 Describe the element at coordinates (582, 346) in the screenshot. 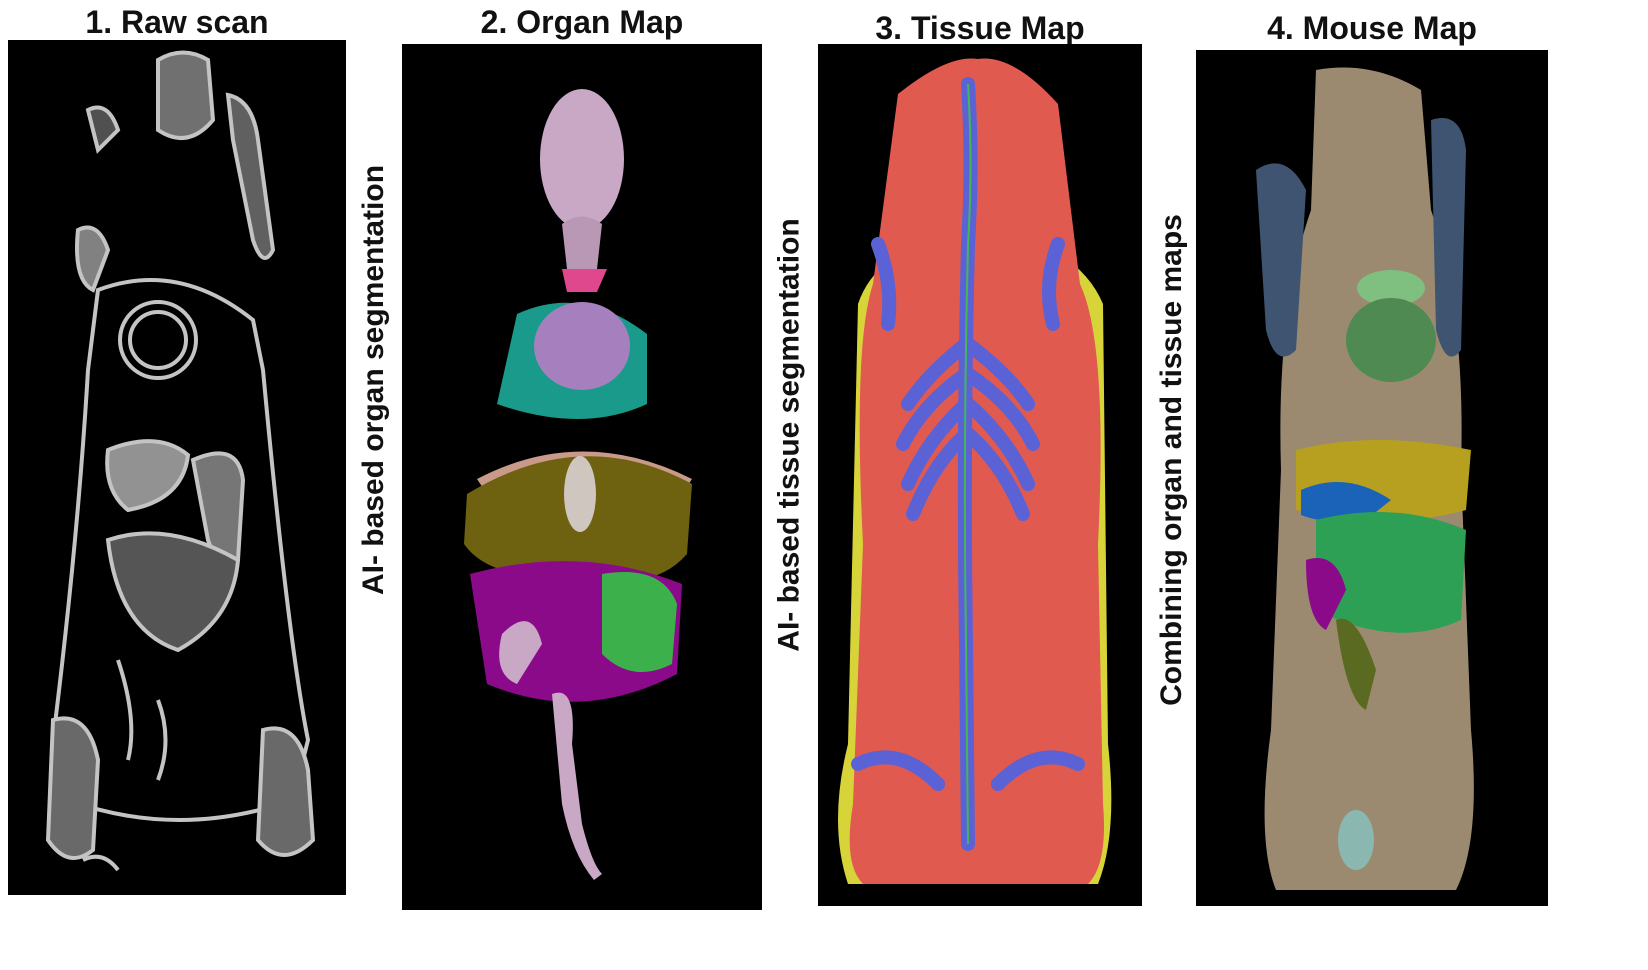

I see `organ-heart` at that location.